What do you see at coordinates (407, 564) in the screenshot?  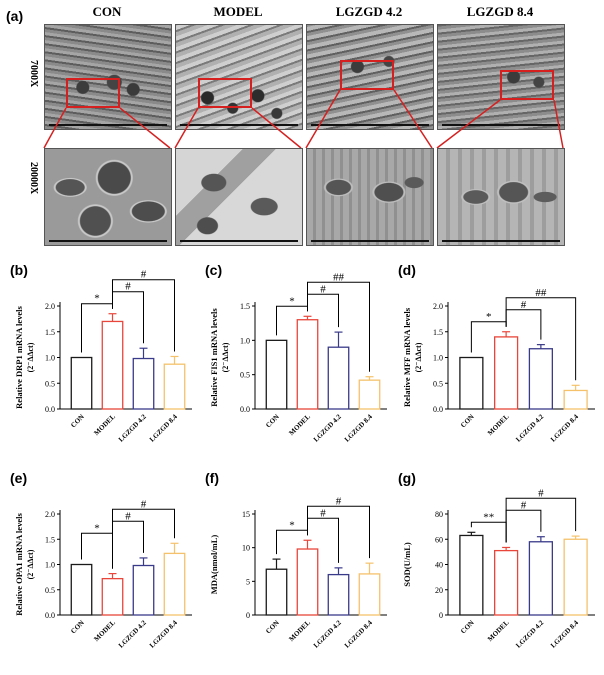 I see `y-axis-label-g: SOD(U/mL)` at bounding box center [407, 564].